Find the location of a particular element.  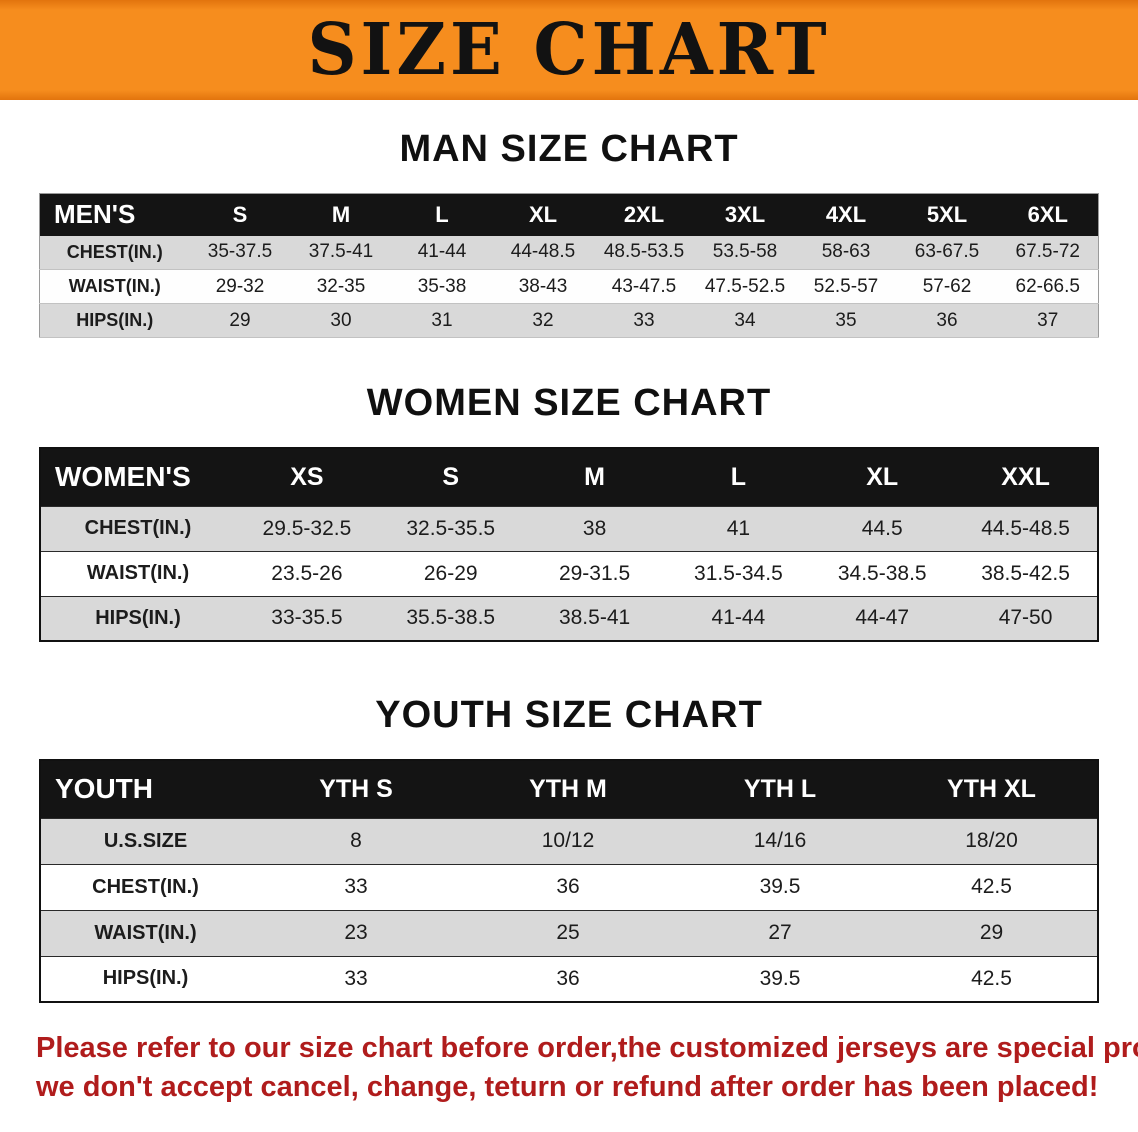

table-header-row: WOMEN'S XS S M L XL XXL is located at coordinates (569, 477).